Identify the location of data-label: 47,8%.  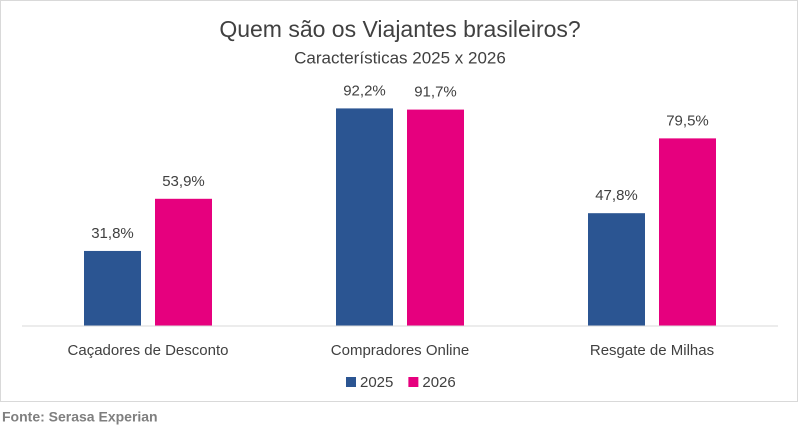
(616, 195).